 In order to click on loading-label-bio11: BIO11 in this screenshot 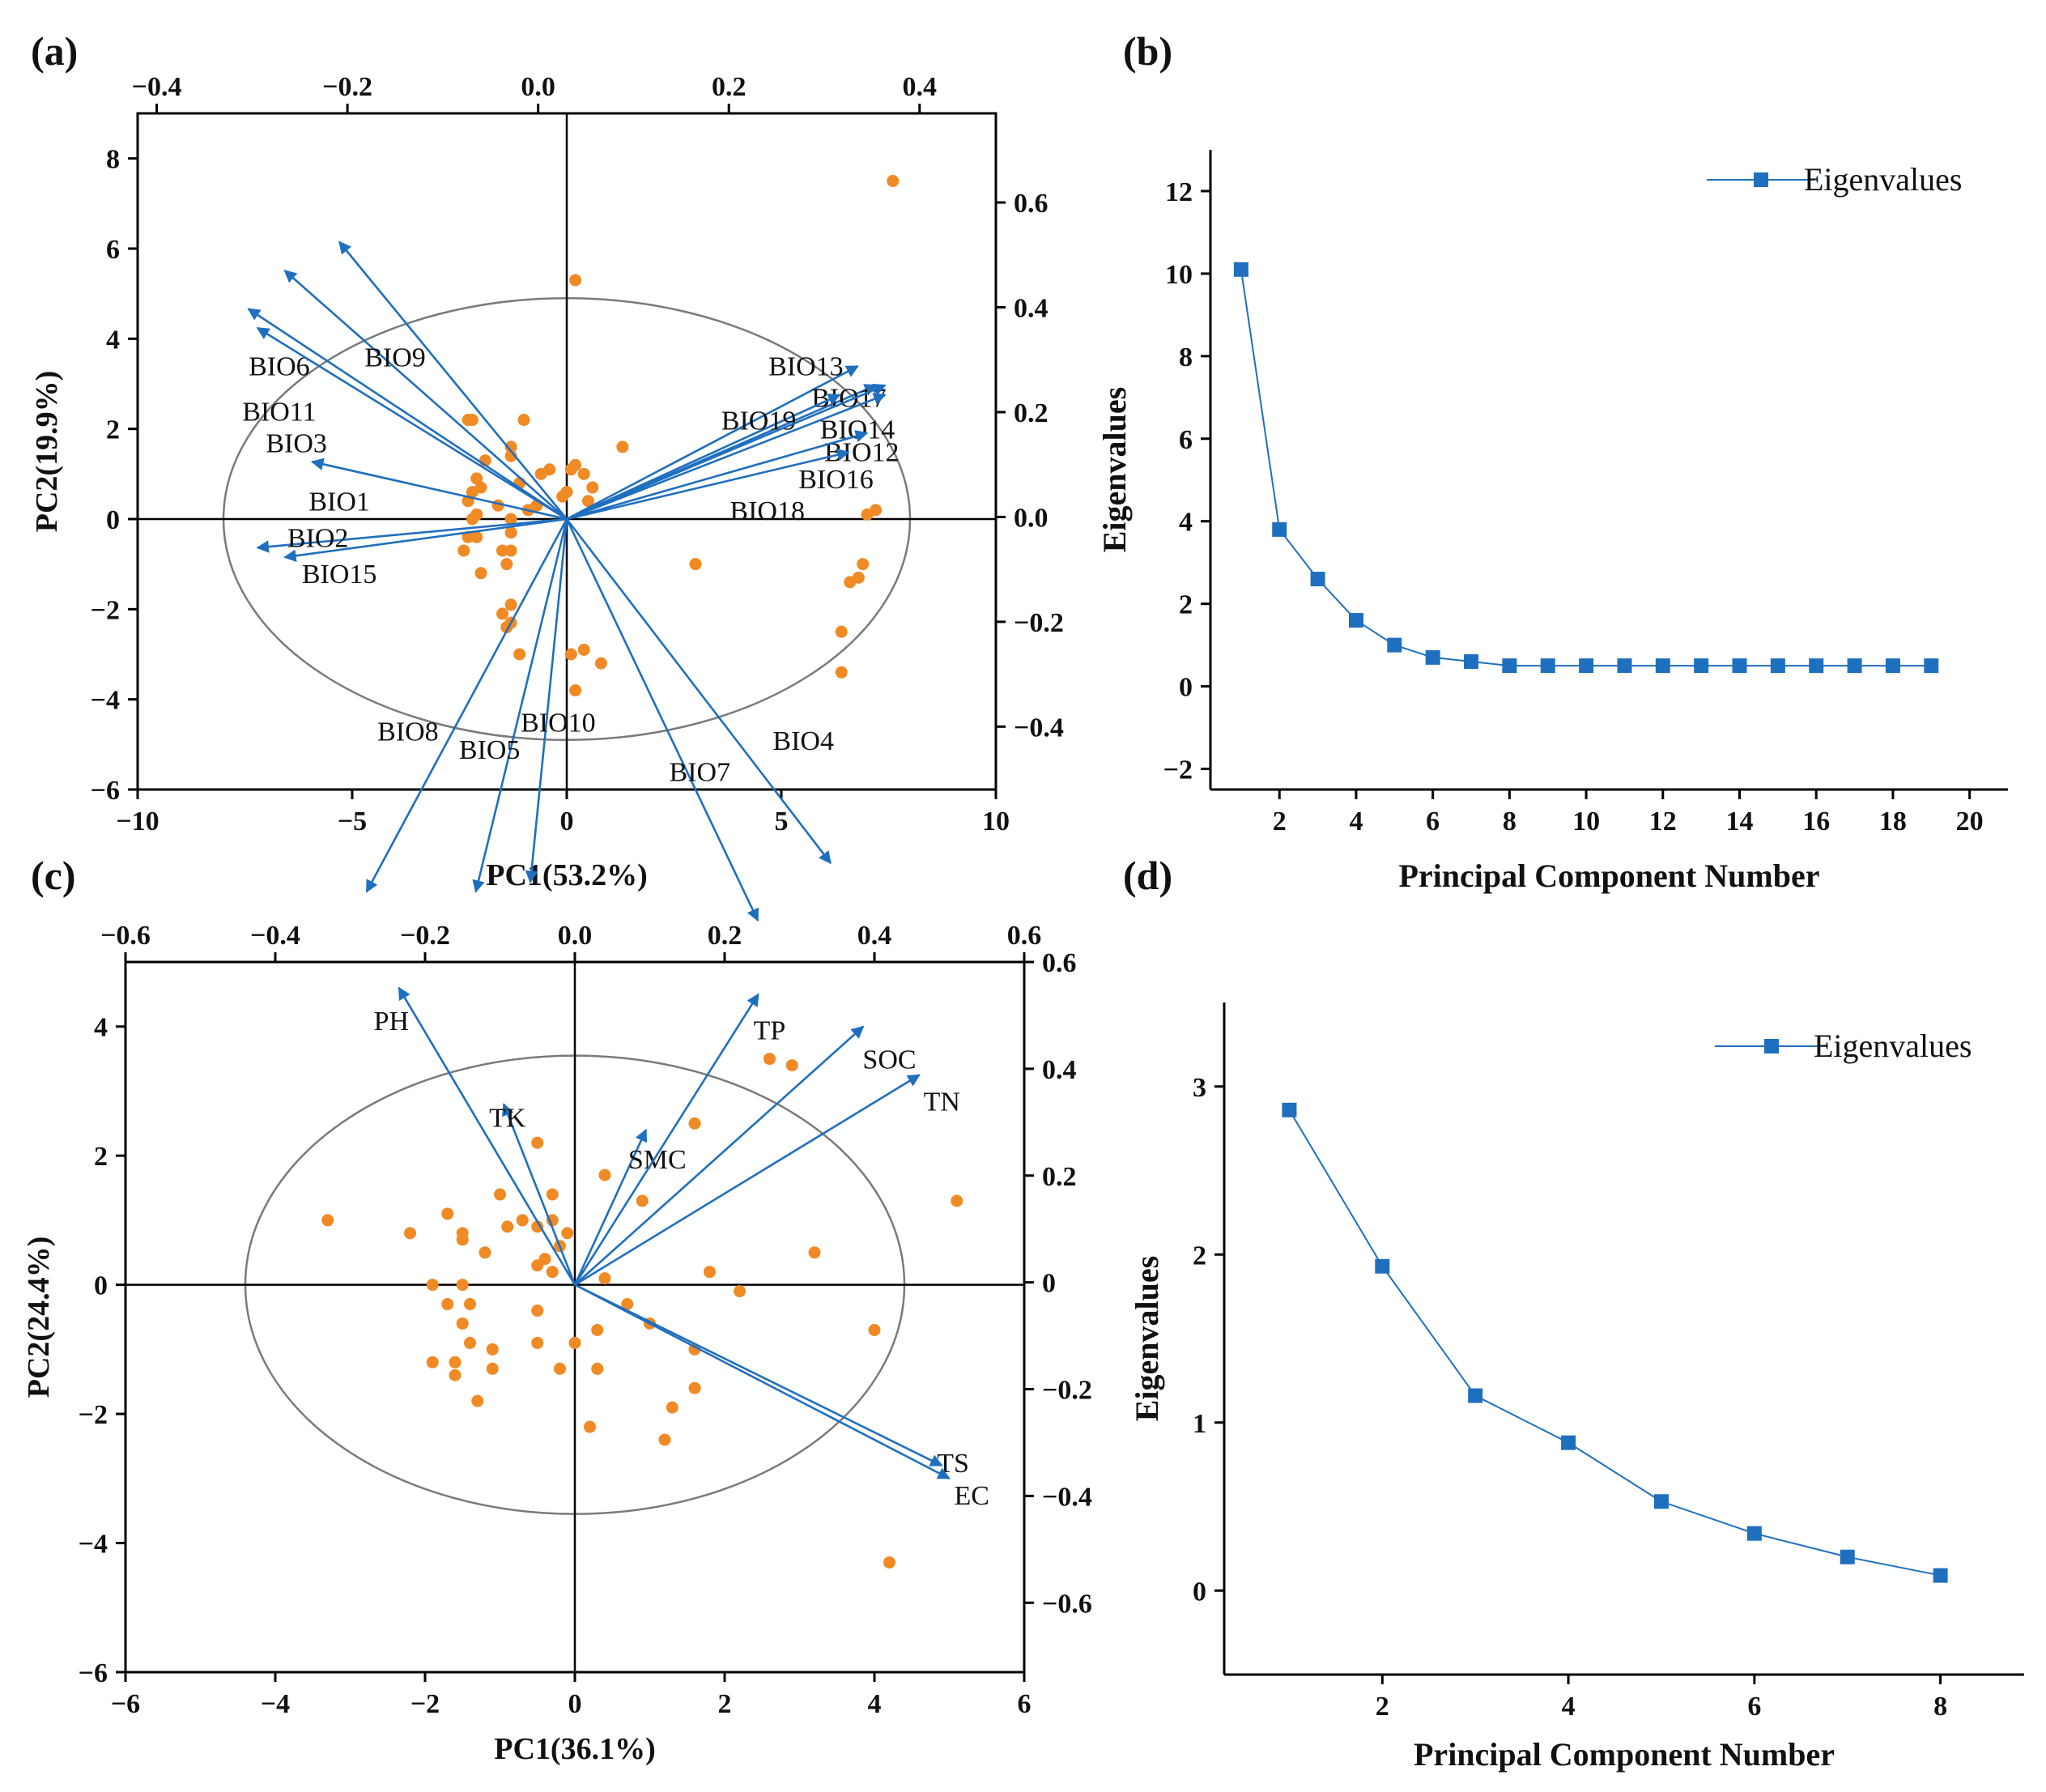, I will do `click(279, 412)`.